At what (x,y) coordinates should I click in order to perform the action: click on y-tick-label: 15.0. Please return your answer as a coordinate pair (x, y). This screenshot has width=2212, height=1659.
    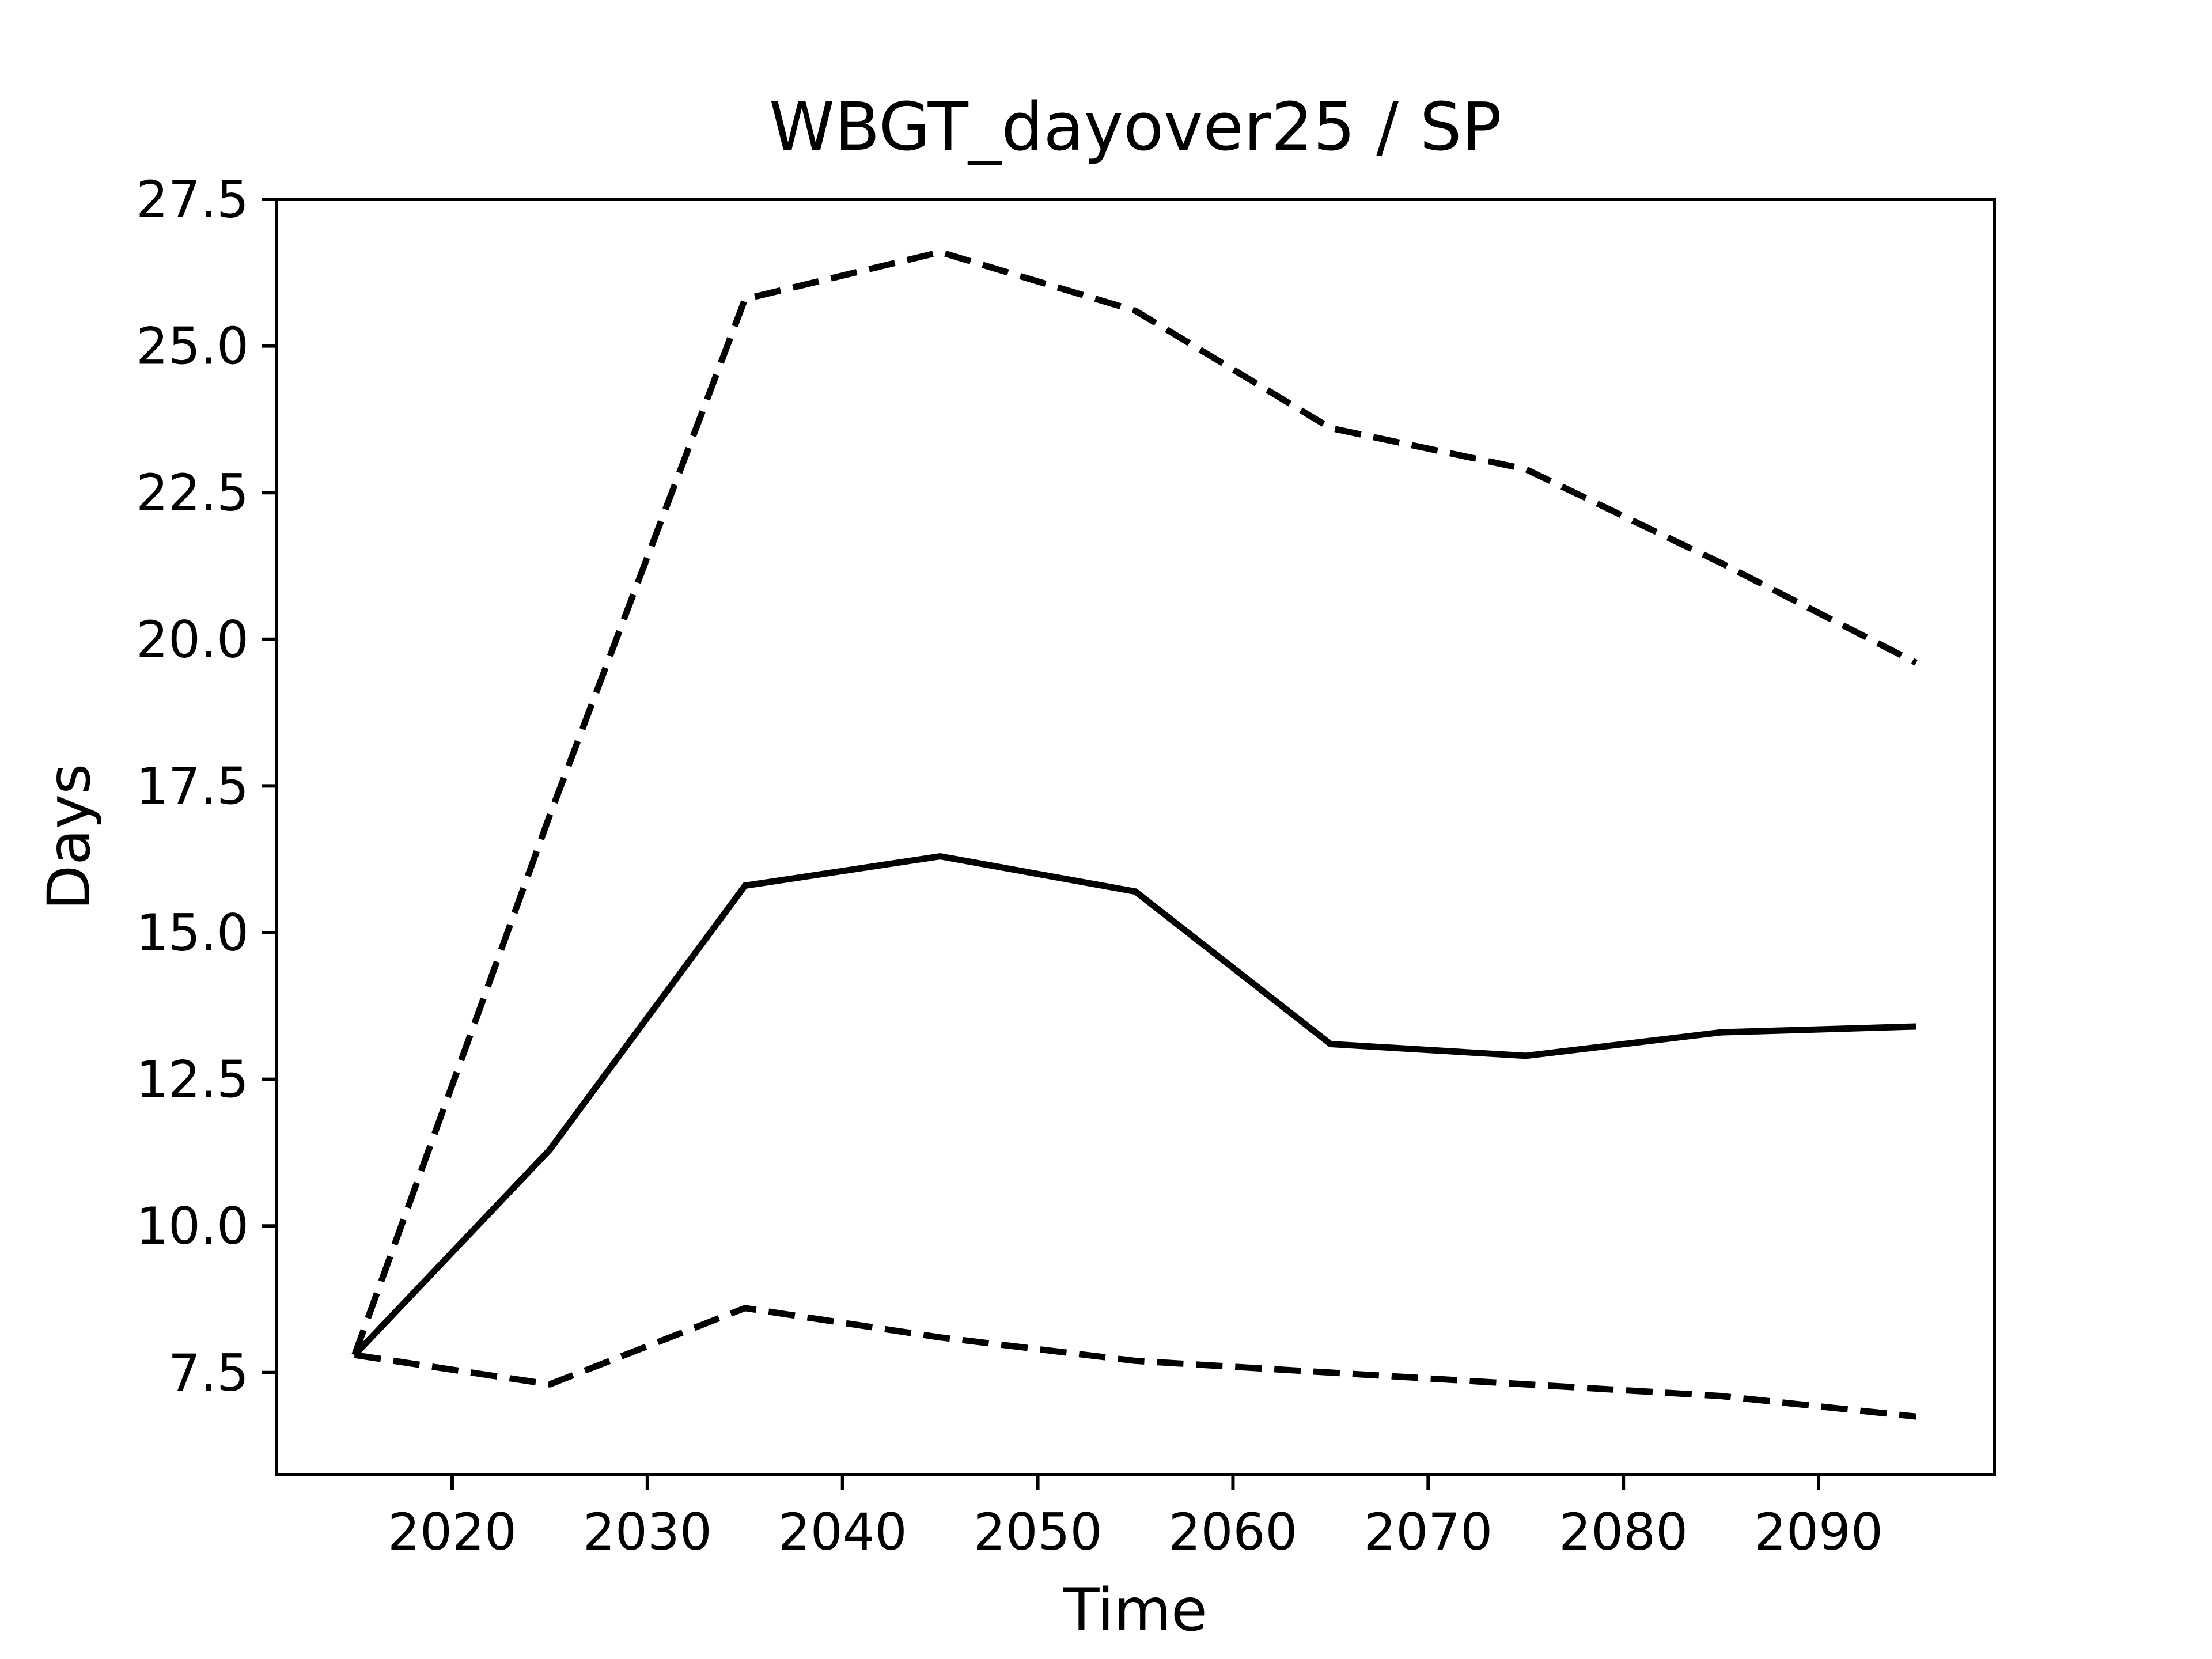
    Looking at the image, I should click on (192, 933).